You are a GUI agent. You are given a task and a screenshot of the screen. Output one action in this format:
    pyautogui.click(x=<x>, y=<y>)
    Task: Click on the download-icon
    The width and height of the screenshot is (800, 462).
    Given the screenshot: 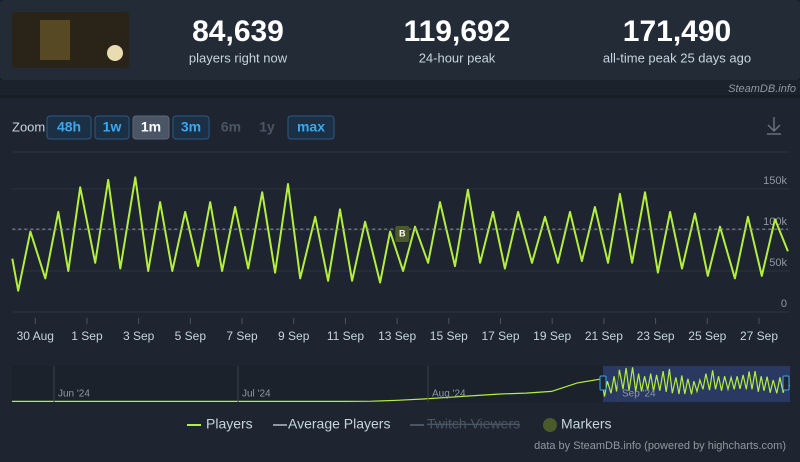 What is the action you would take?
    pyautogui.click(x=774, y=126)
    